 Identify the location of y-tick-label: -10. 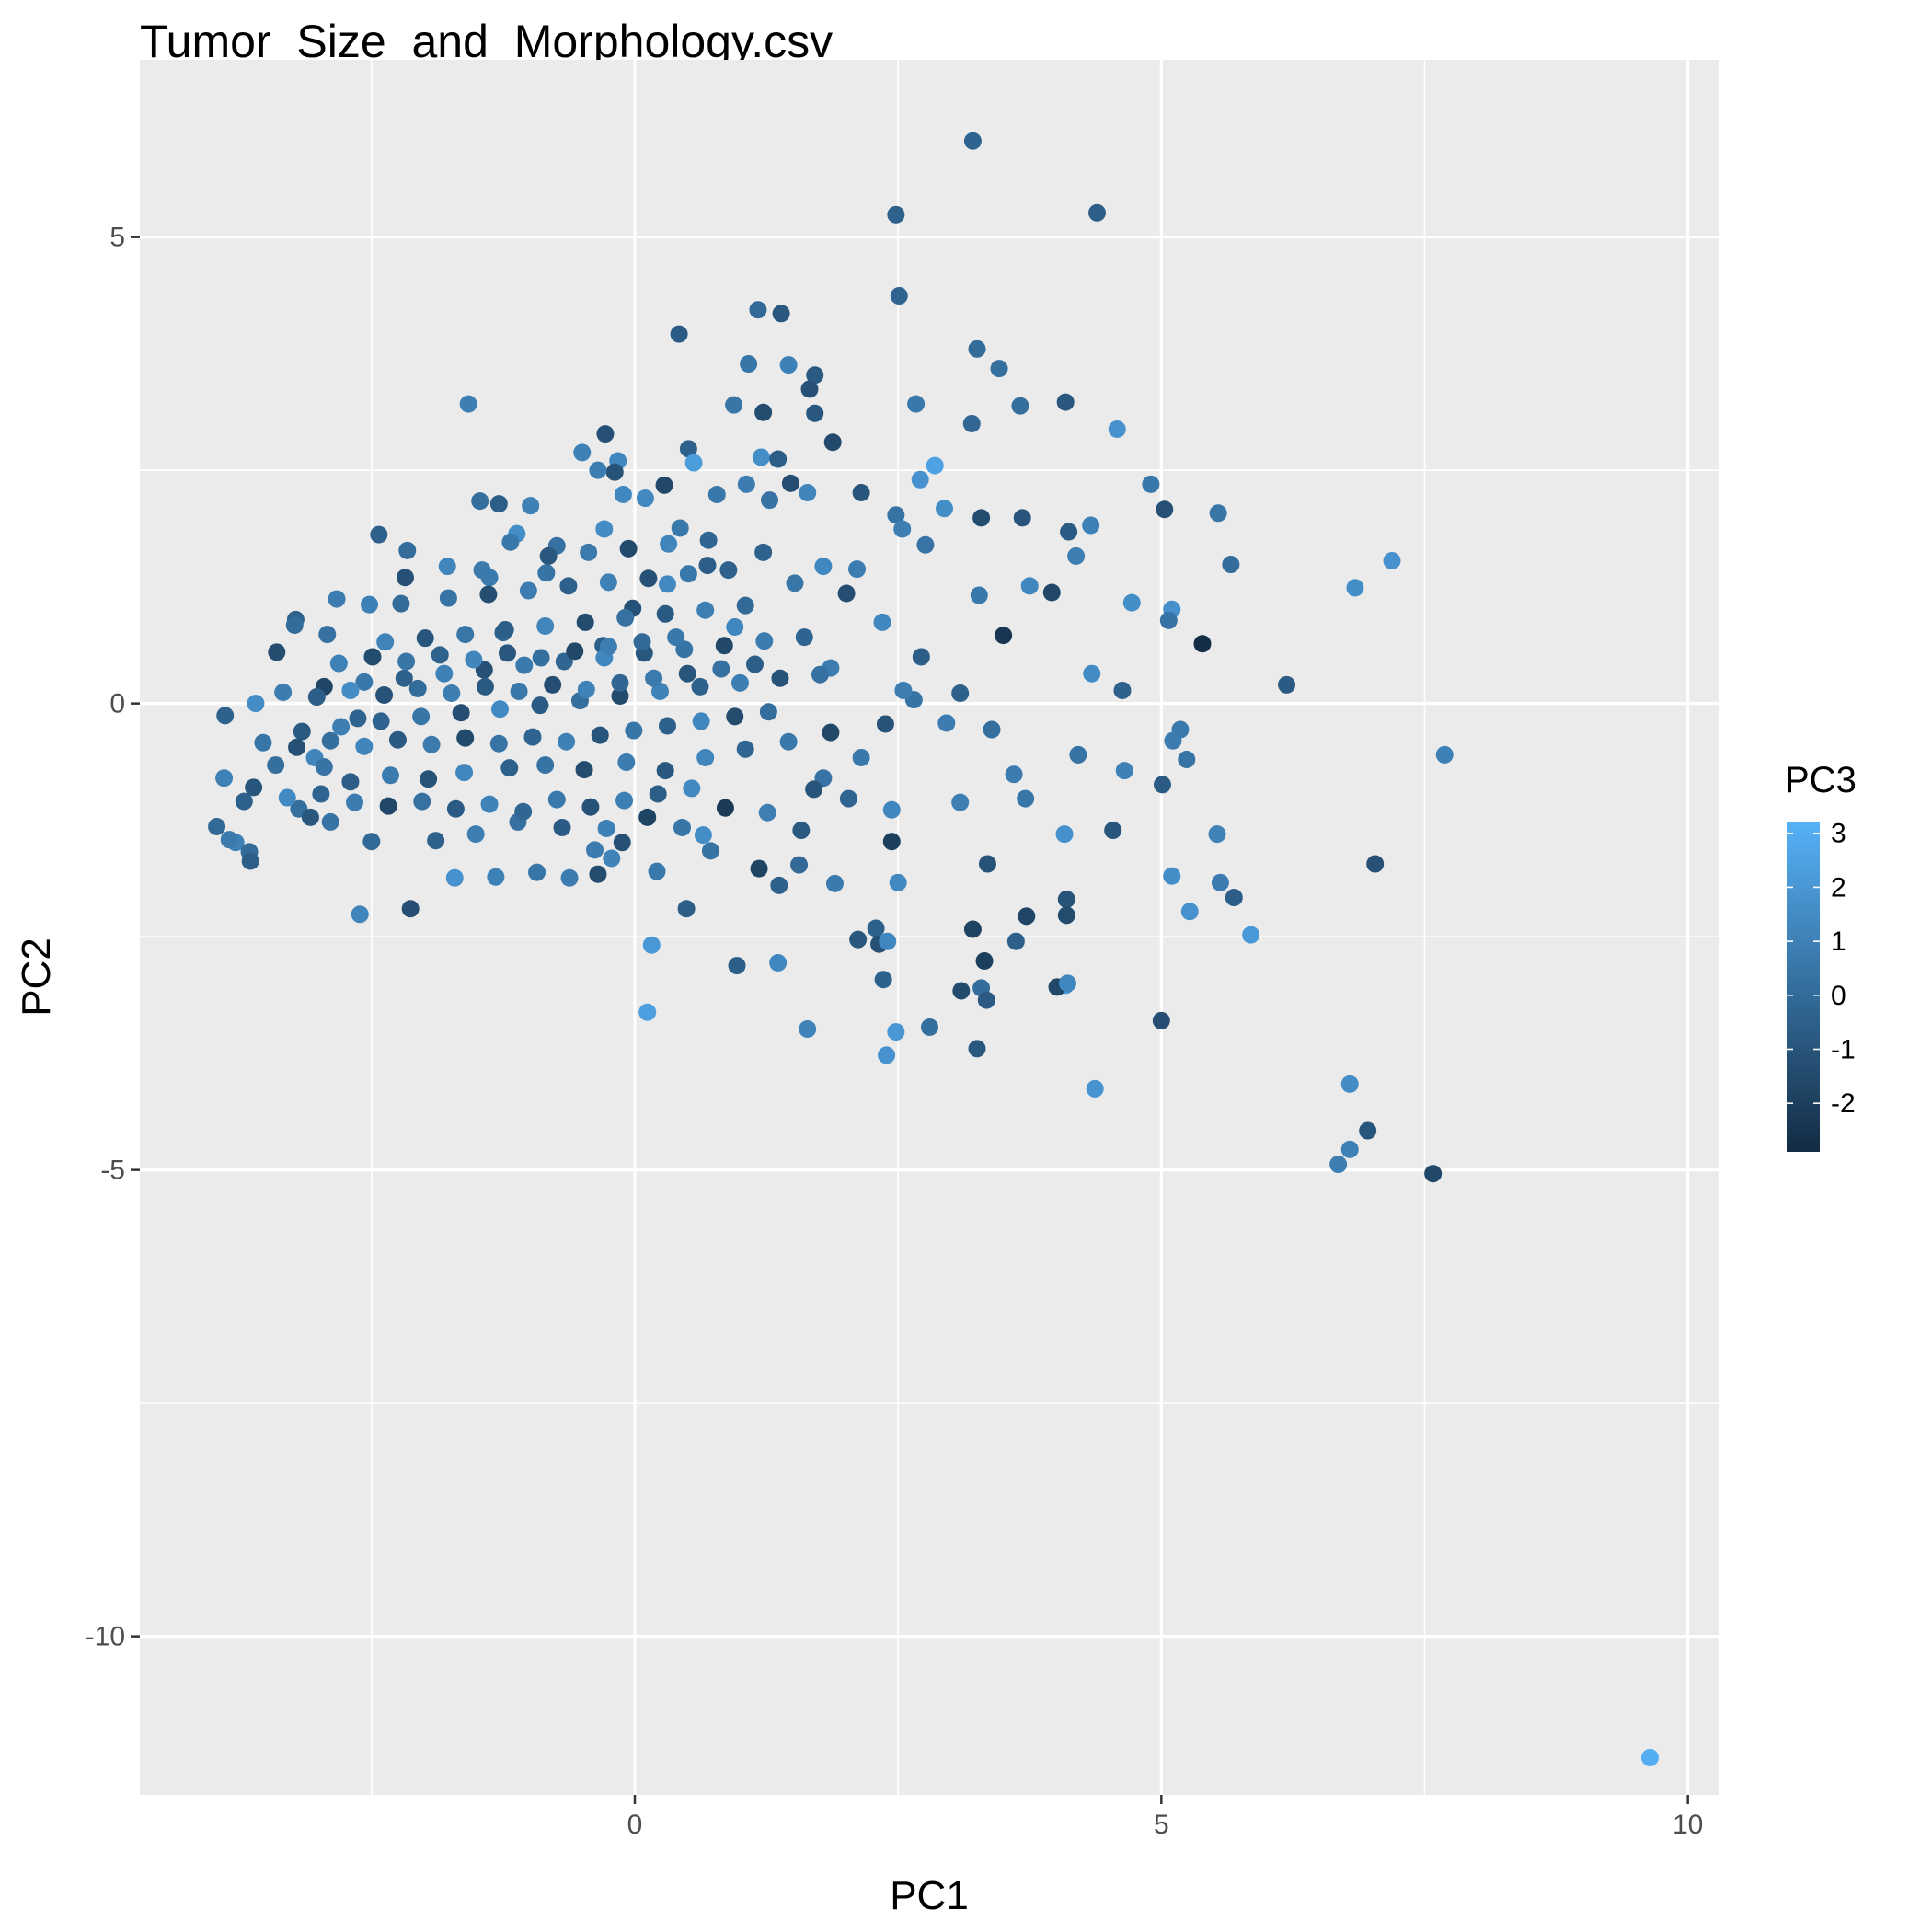
(105, 1637).